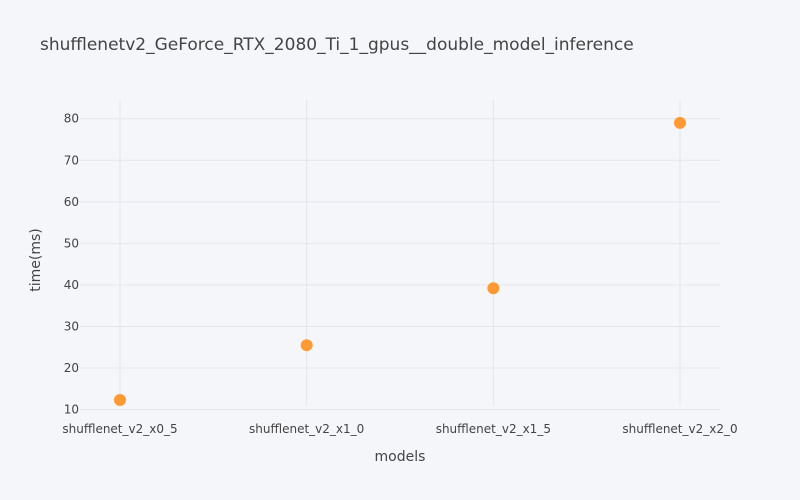  Describe the element at coordinates (71, 202) in the screenshot. I see `y-tick-label: 60` at that location.